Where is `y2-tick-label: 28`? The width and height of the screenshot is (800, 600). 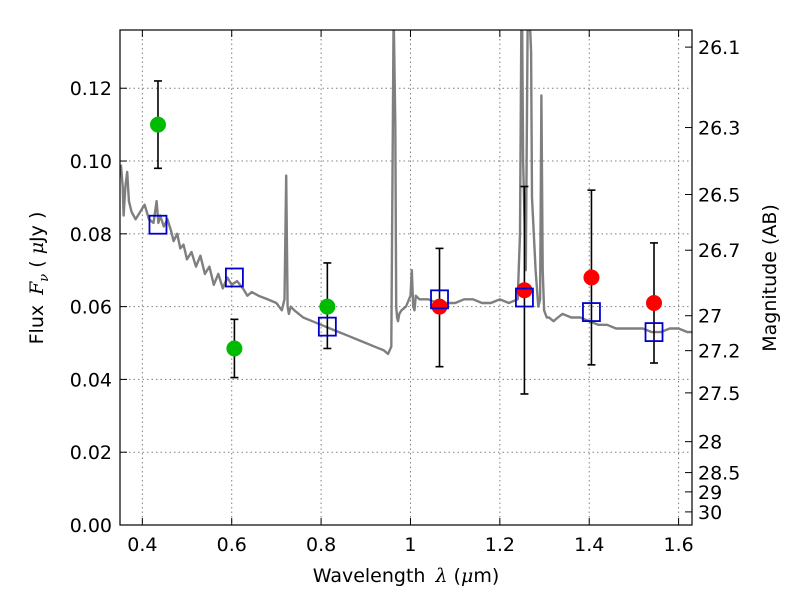
y2-tick-label: 28 is located at coordinates (710, 443).